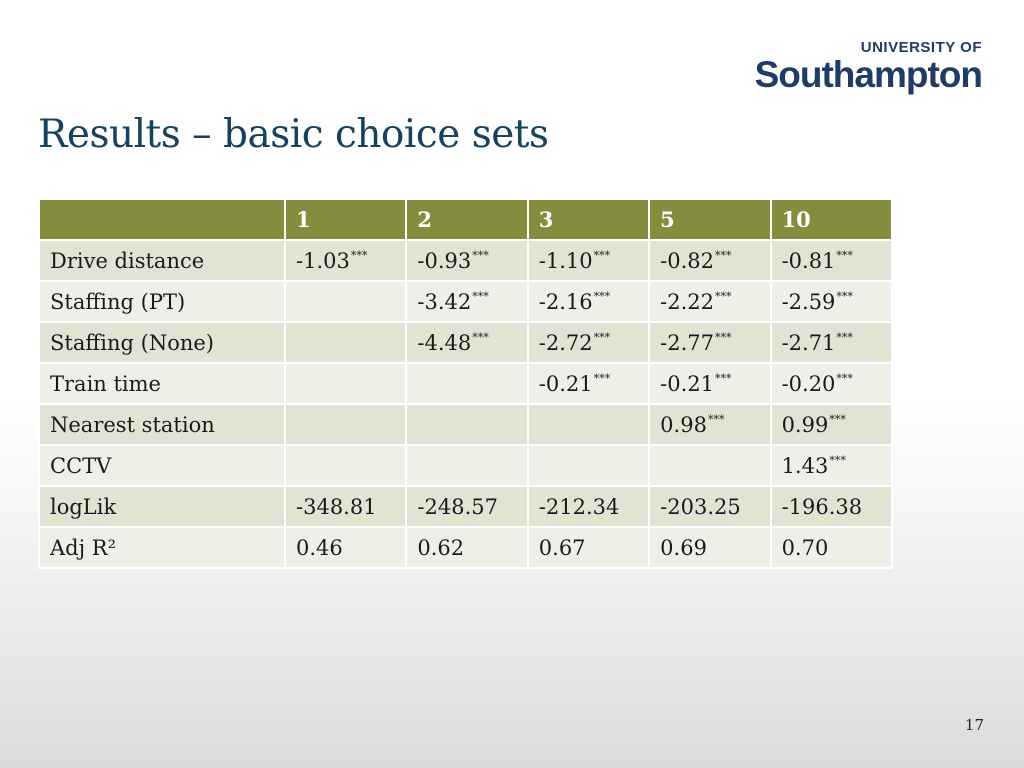 The width and height of the screenshot is (1024, 768). What do you see at coordinates (345, 219) in the screenshot?
I see `header-cell: 1` at bounding box center [345, 219].